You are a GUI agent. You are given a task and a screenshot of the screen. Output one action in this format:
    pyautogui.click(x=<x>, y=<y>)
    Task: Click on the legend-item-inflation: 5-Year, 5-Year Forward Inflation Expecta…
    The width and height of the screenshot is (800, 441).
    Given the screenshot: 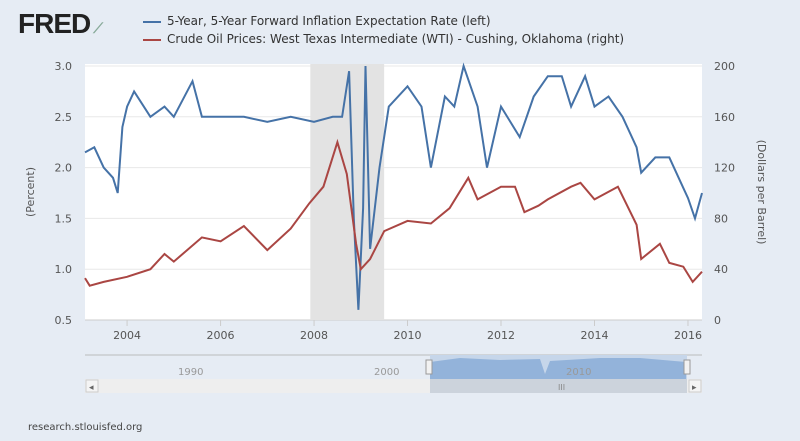 What is the action you would take?
    pyautogui.click(x=383, y=21)
    